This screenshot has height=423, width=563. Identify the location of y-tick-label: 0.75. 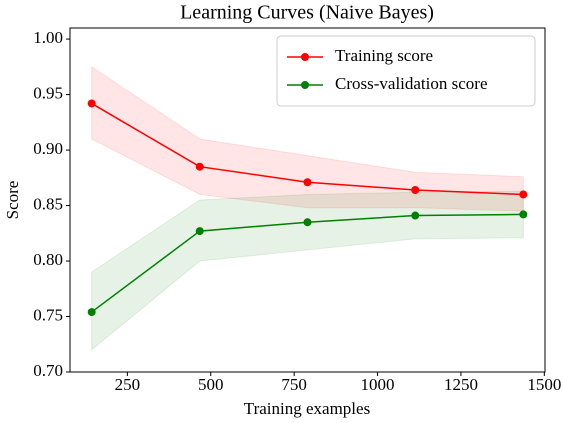
(48, 314).